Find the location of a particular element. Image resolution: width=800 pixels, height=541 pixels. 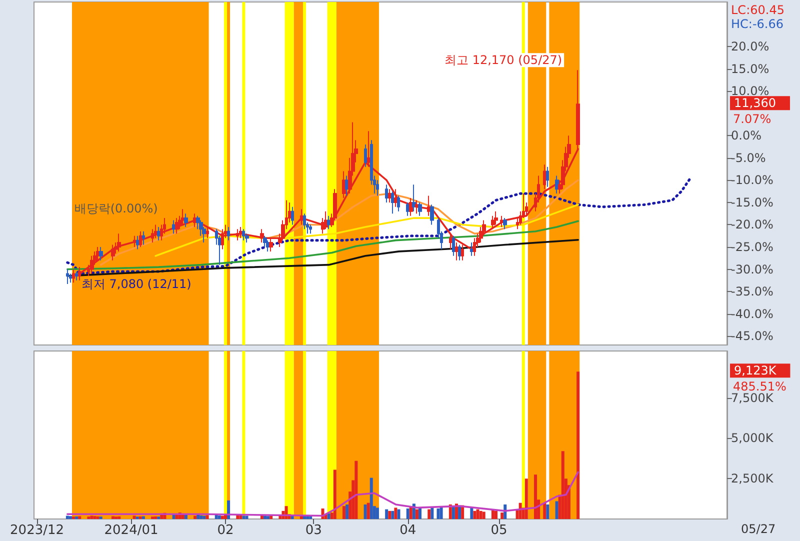

x-tick-label: 04 is located at coordinates (408, 530).